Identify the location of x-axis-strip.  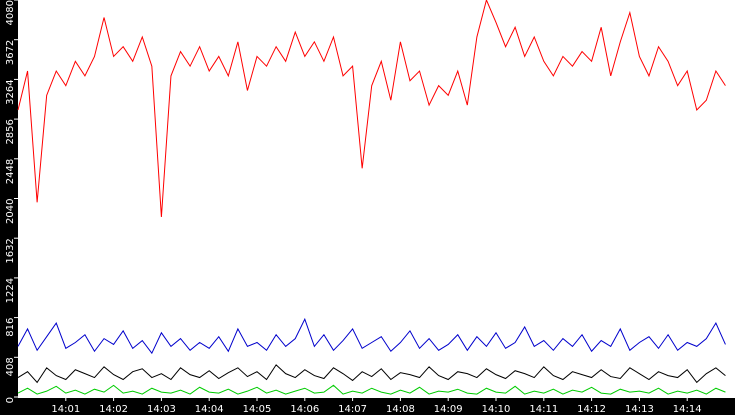
(367, 406).